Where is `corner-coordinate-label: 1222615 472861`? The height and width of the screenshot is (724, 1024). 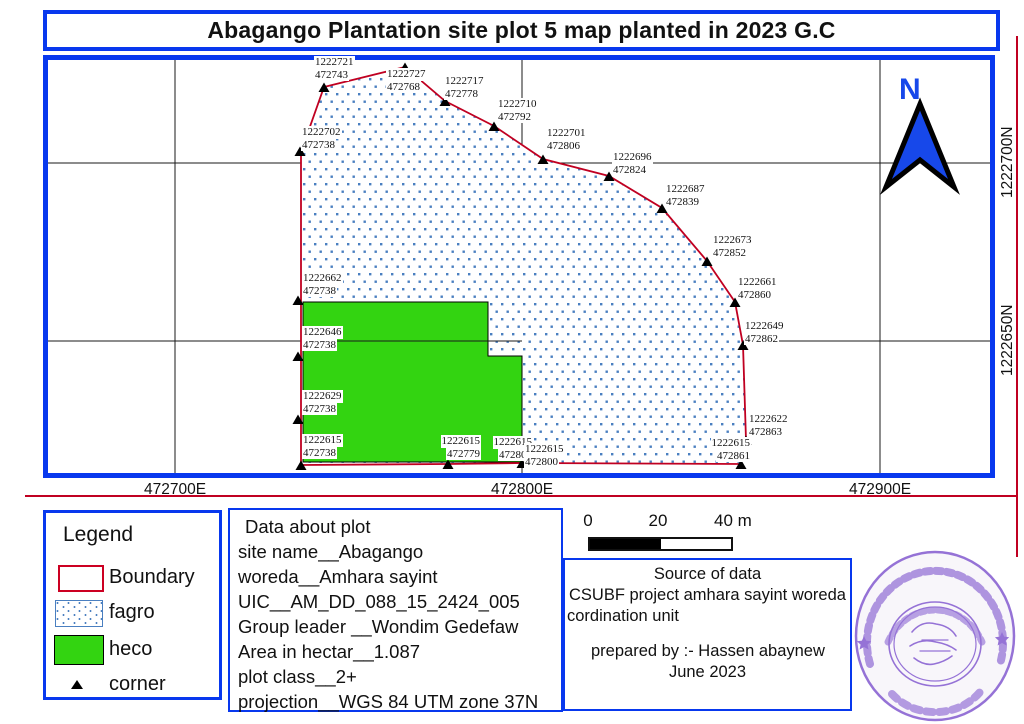
corner-coordinate-label: 1222615 472861 is located at coordinates (730, 449).